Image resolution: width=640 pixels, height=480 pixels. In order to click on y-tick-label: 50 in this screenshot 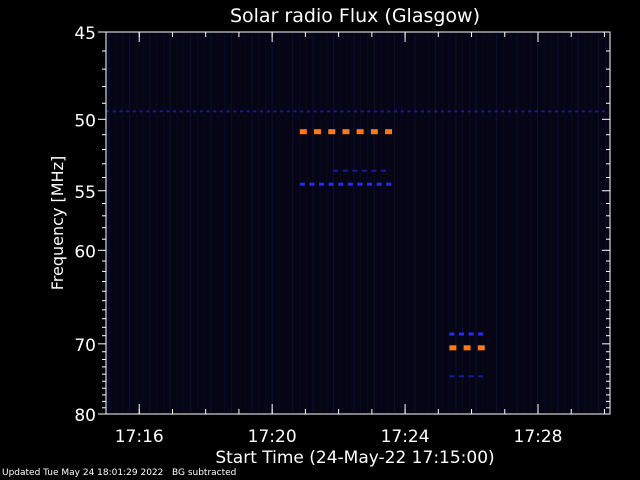, I will do `click(85, 121)`.